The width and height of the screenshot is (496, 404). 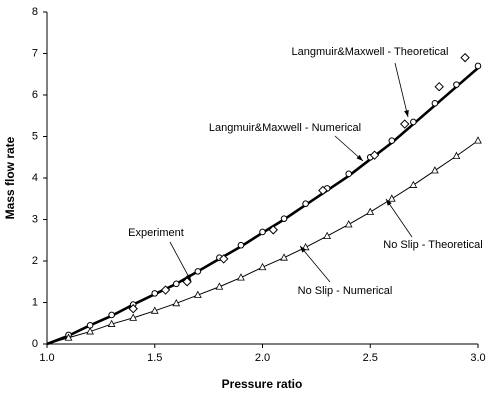 What do you see at coordinates (35, 136) in the screenshot?
I see `y-tick-label: 5` at bounding box center [35, 136].